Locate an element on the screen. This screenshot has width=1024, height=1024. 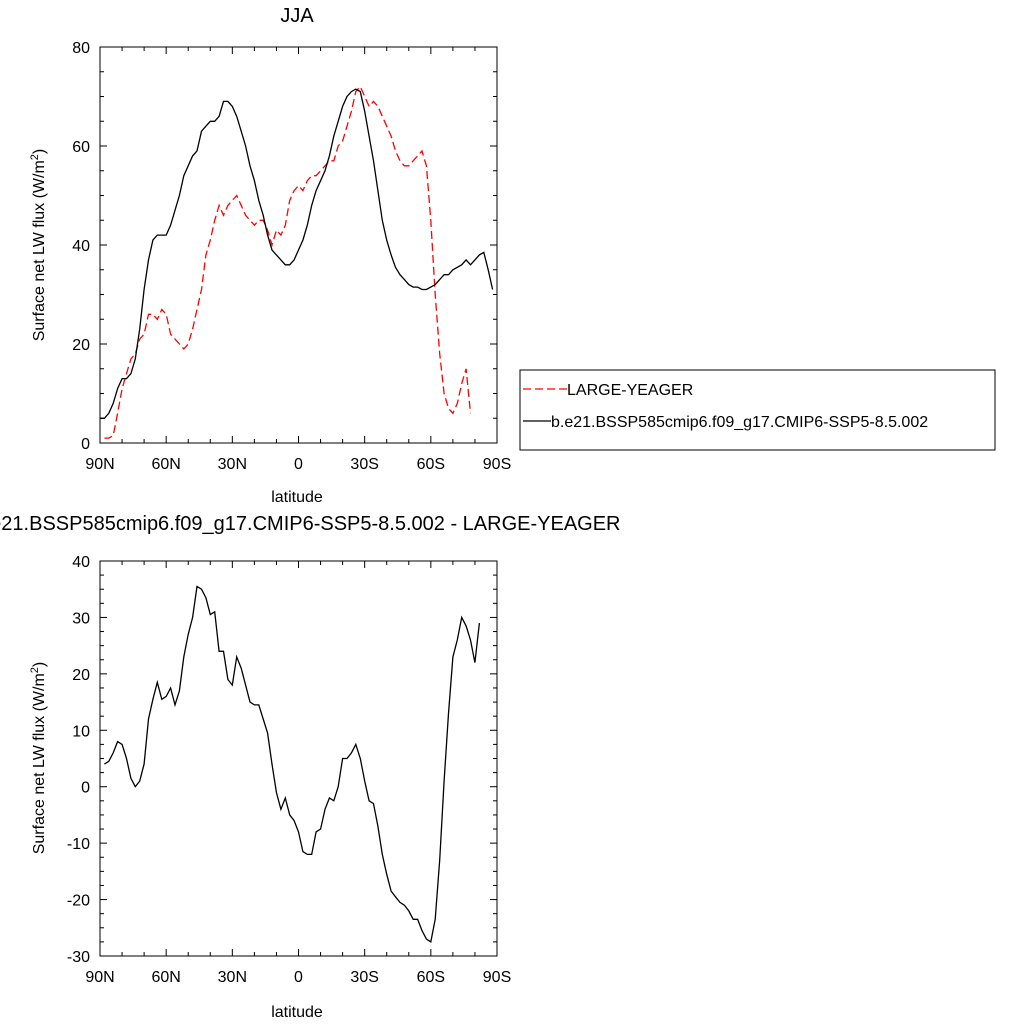
bottom-y-axis-label: Surface net LW flux (W/m2) is located at coordinates (38, 758).